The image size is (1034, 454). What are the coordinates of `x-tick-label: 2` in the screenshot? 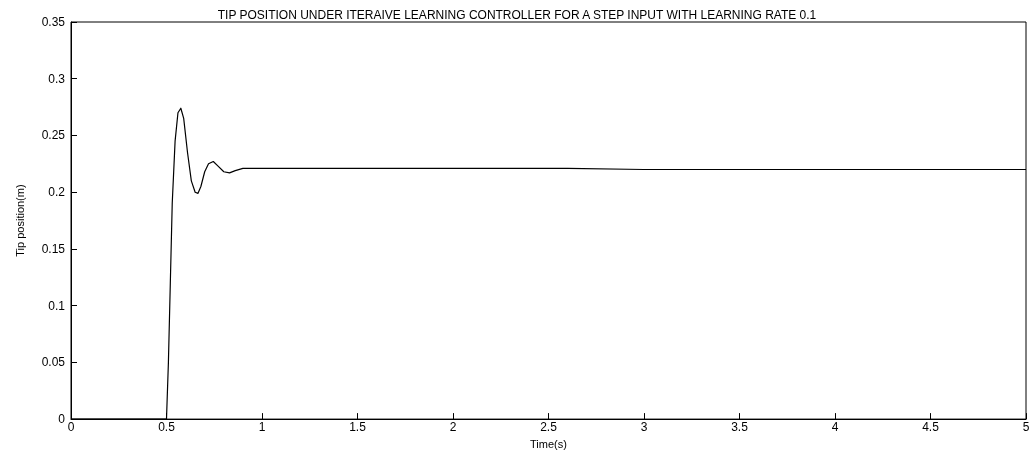 It's located at (453, 427).